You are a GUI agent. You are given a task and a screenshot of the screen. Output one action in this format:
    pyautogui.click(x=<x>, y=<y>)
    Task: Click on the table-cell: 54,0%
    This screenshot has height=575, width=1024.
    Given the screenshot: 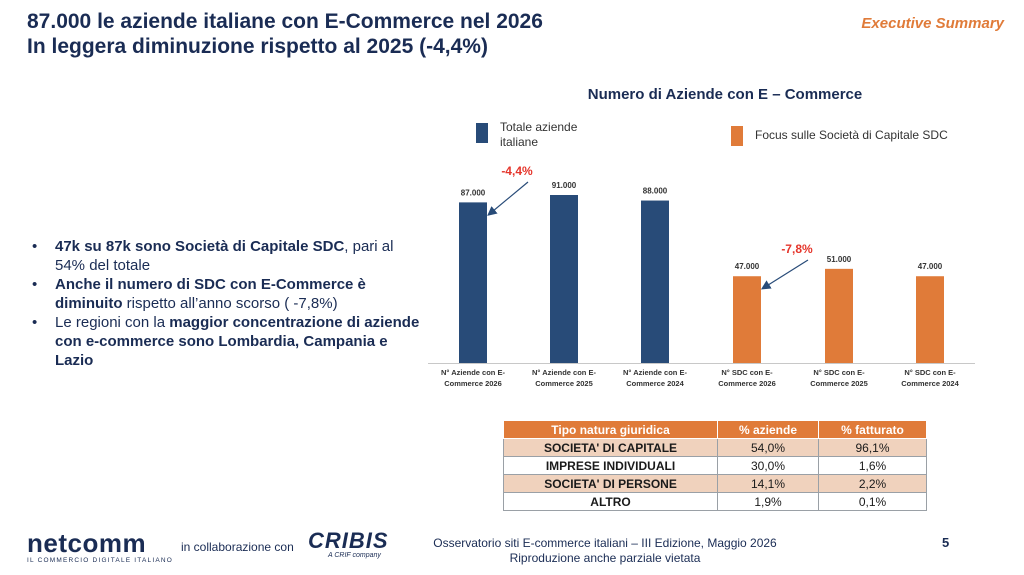 What is the action you would take?
    pyautogui.click(x=768, y=447)
    